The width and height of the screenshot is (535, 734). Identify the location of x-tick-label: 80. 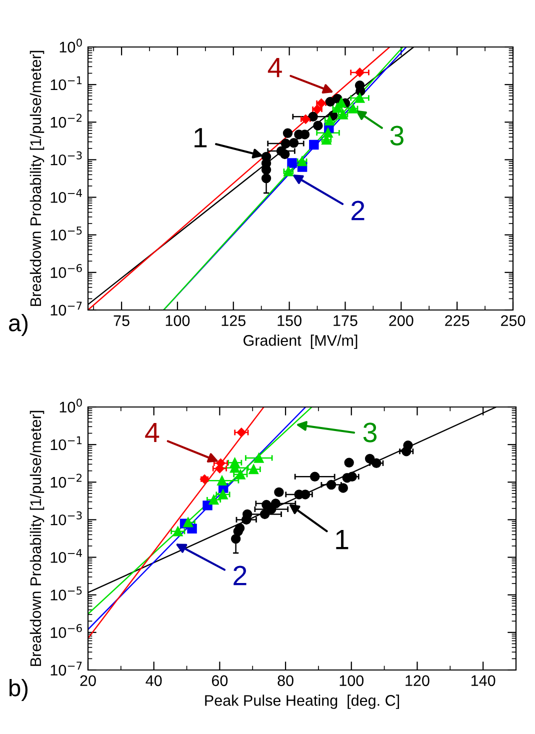
(286, 680).